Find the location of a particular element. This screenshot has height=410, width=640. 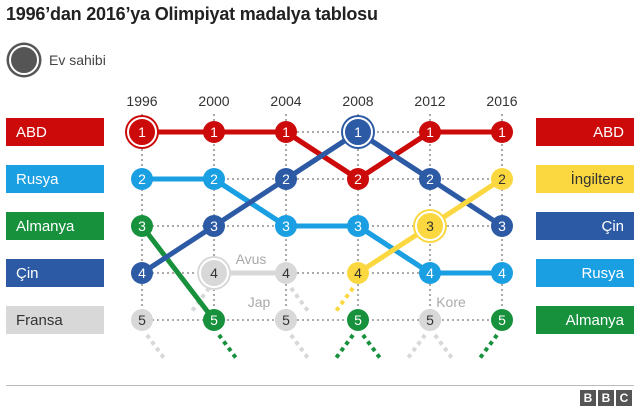

team-label-left: ABD is located at coordinates (31, 132).